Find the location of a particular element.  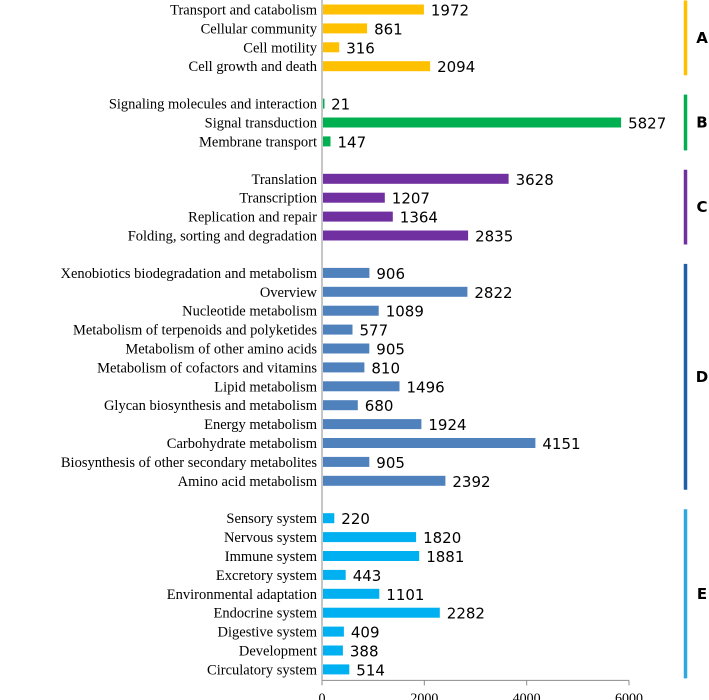

bar-energy-metabolism is located at coordinates (372, 424).